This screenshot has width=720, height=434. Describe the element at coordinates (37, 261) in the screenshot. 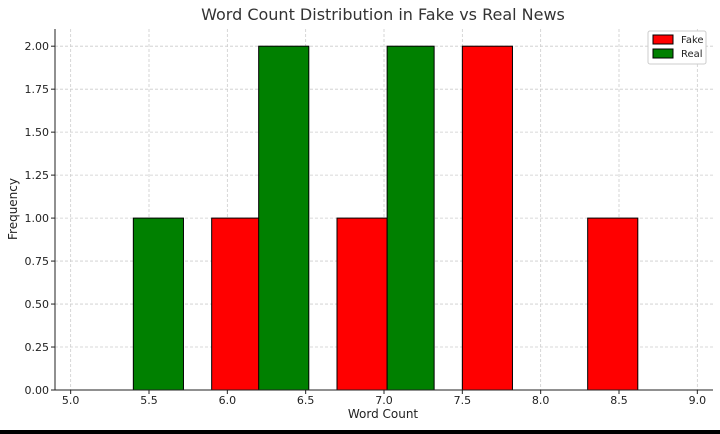

I see `y-tick-label-3: 0.75` at that location.